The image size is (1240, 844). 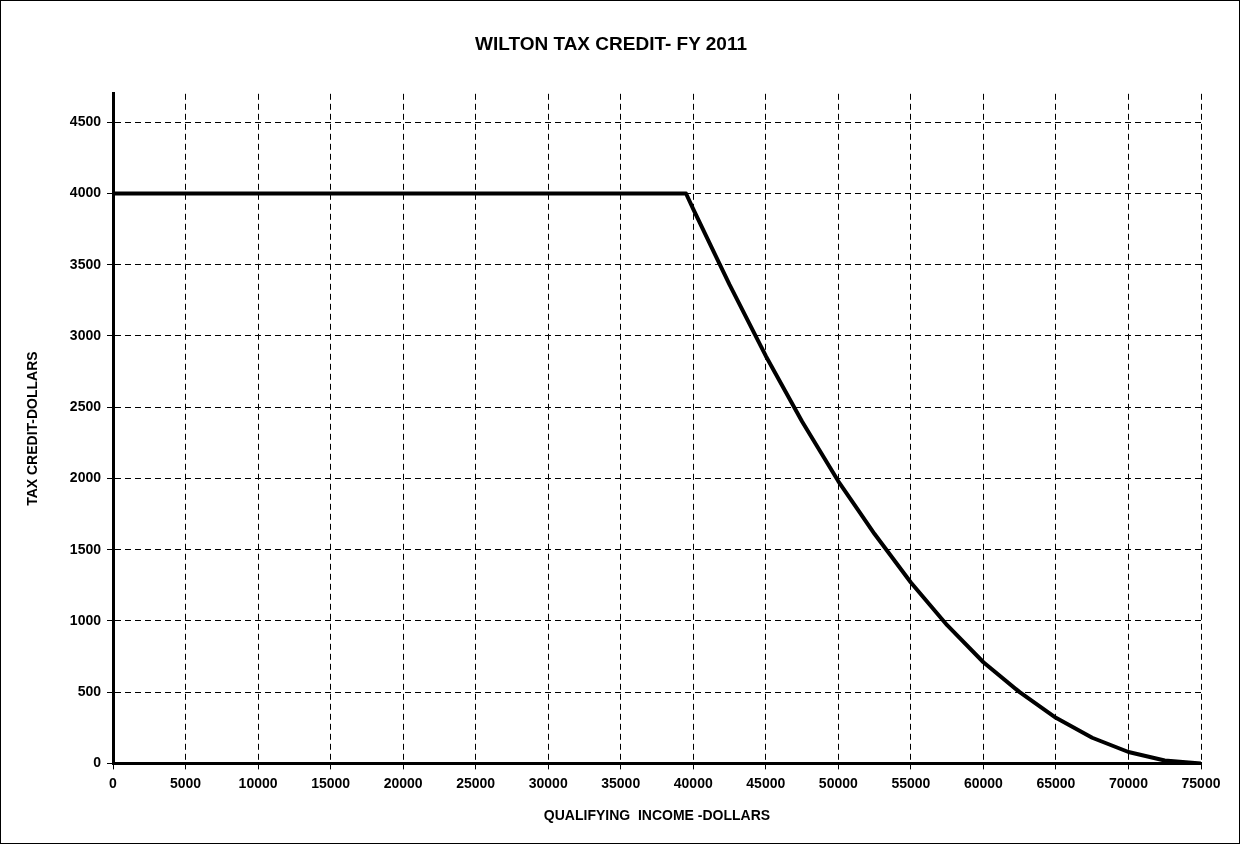 What do you see at coordinates (85, 263) in the screenshot?
I see `y-tick-label: 3500` at bounding box center [85, 263].